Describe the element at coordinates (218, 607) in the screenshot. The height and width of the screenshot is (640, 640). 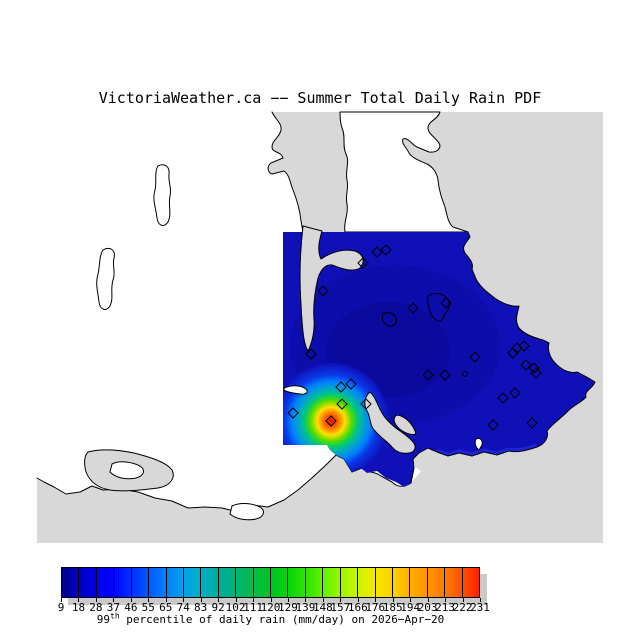
I see `colorbar-tick-label: 92` at that location.